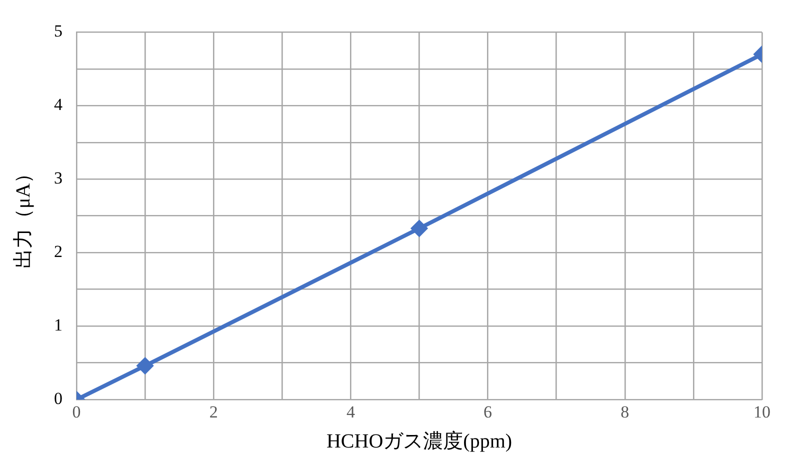  I want to click on y-tick-label: 0, so click(58, 398).